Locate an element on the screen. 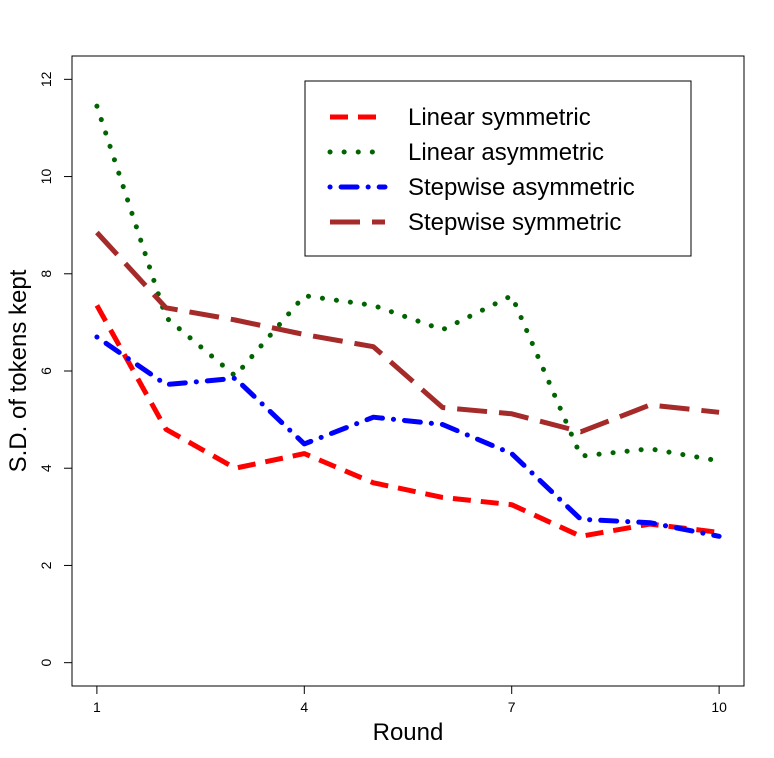  x-tick-label: 4 is located at coordinates (304, 707).